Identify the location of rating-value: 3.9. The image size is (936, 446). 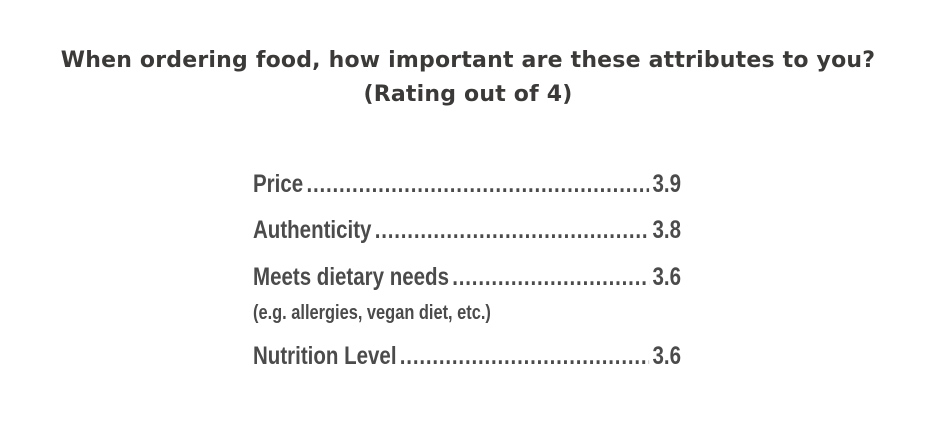
(667, 184).